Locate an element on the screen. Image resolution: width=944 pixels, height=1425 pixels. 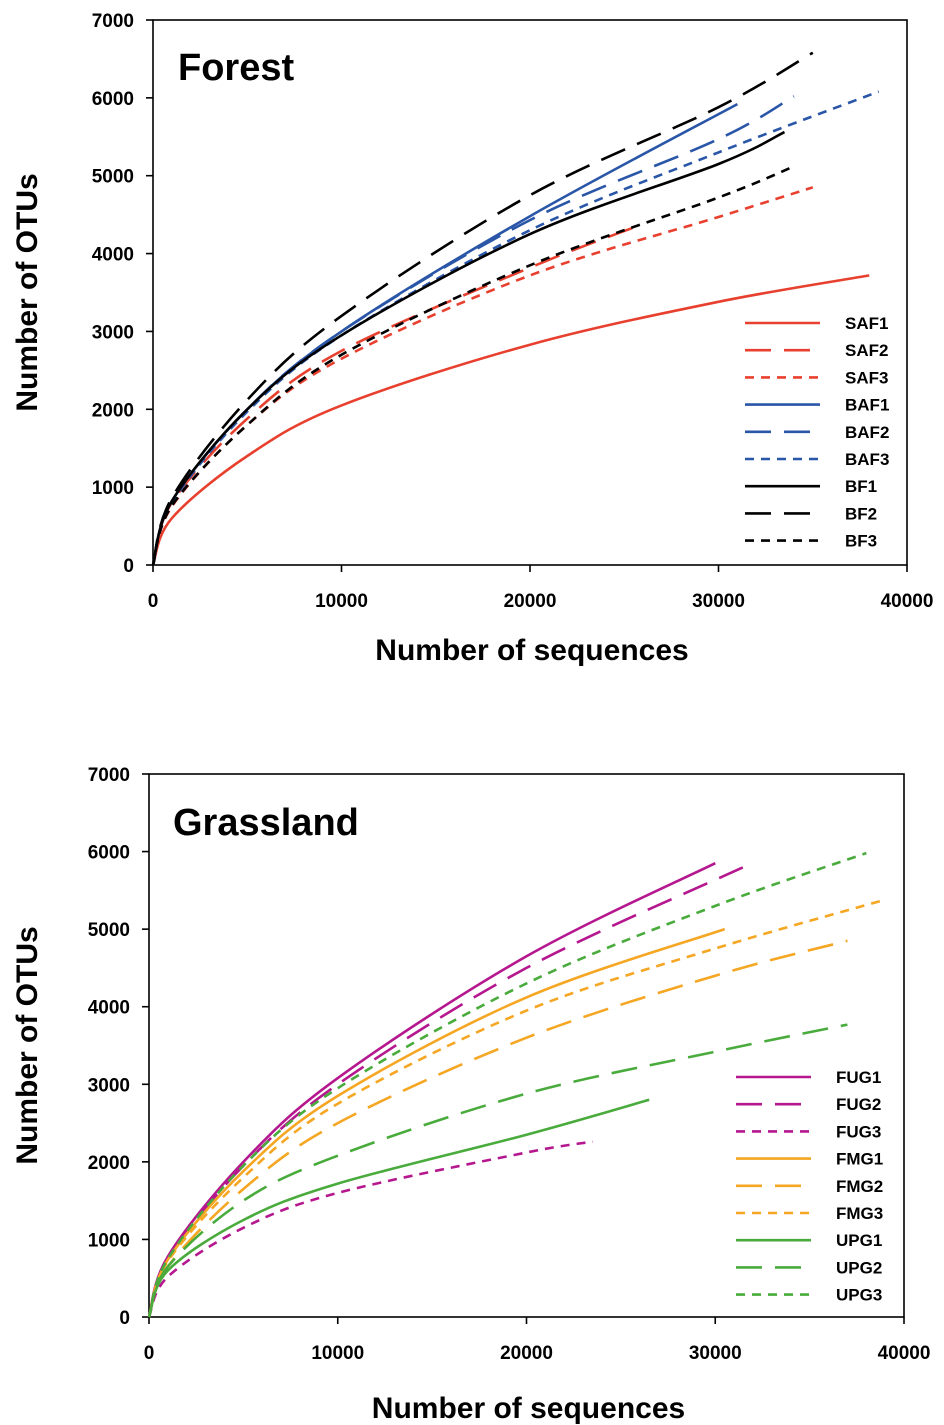
legend-label: SAF1 is located at coordinates (866, 323).